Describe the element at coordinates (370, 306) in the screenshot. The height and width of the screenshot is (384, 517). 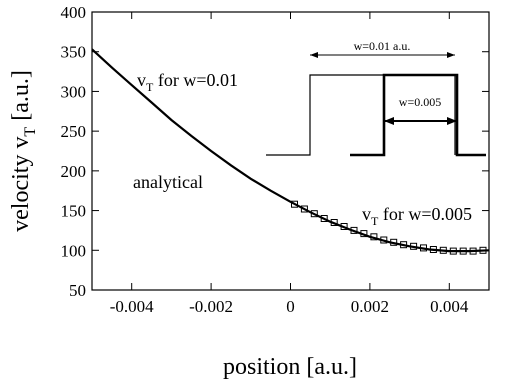
I see `x-tick-label: 0.002` at that location.